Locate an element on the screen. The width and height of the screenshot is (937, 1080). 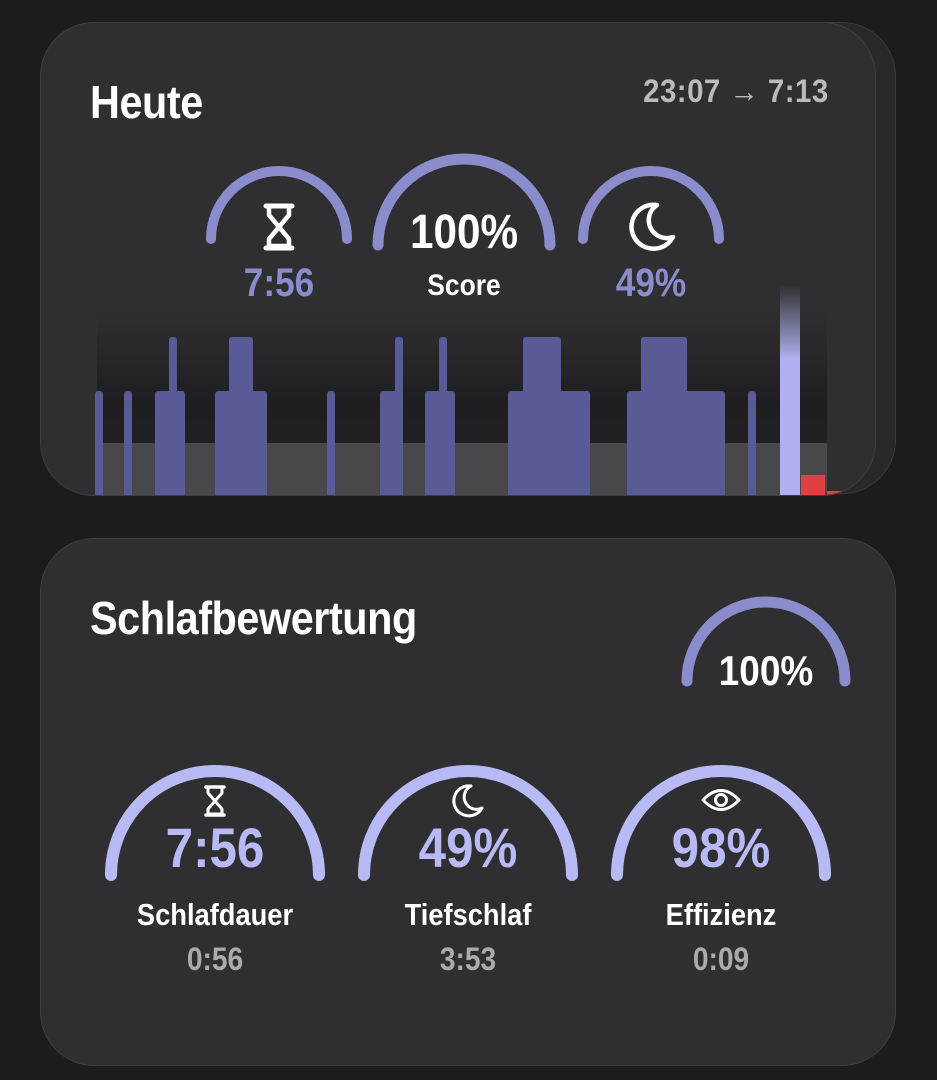
metric-label: Effizienz is located at coordinates (721, 914).